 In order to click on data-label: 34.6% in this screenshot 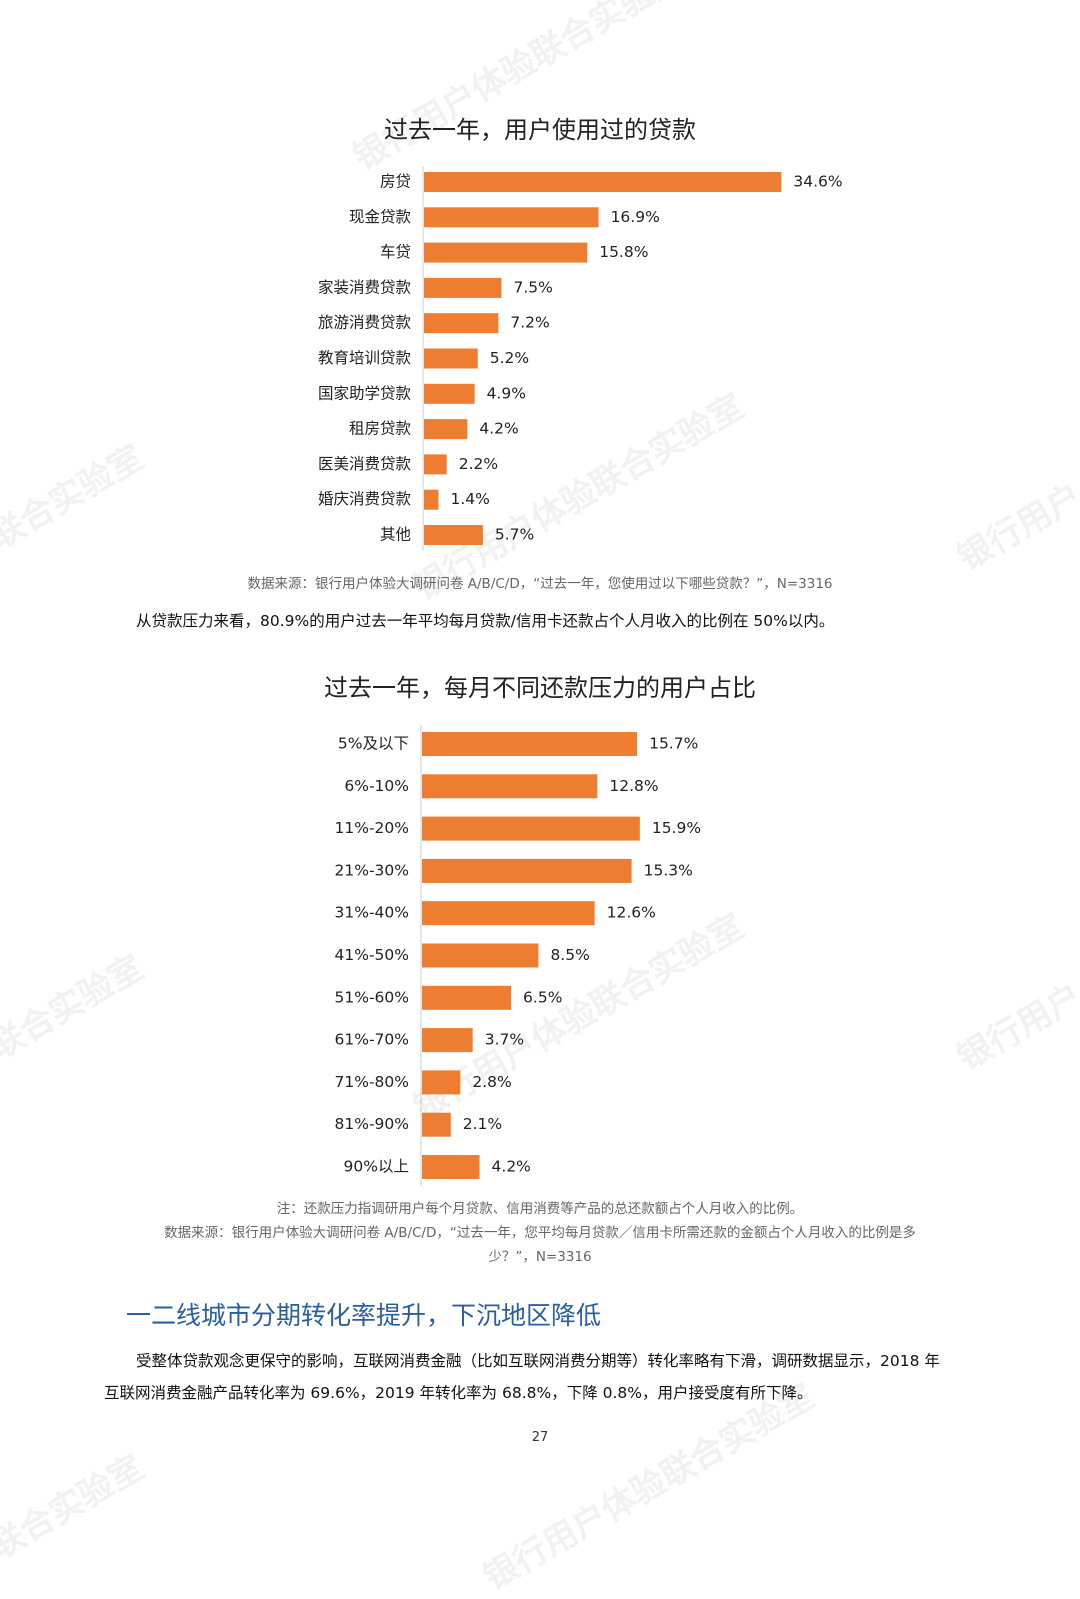, I will do `click(817, 182)`.